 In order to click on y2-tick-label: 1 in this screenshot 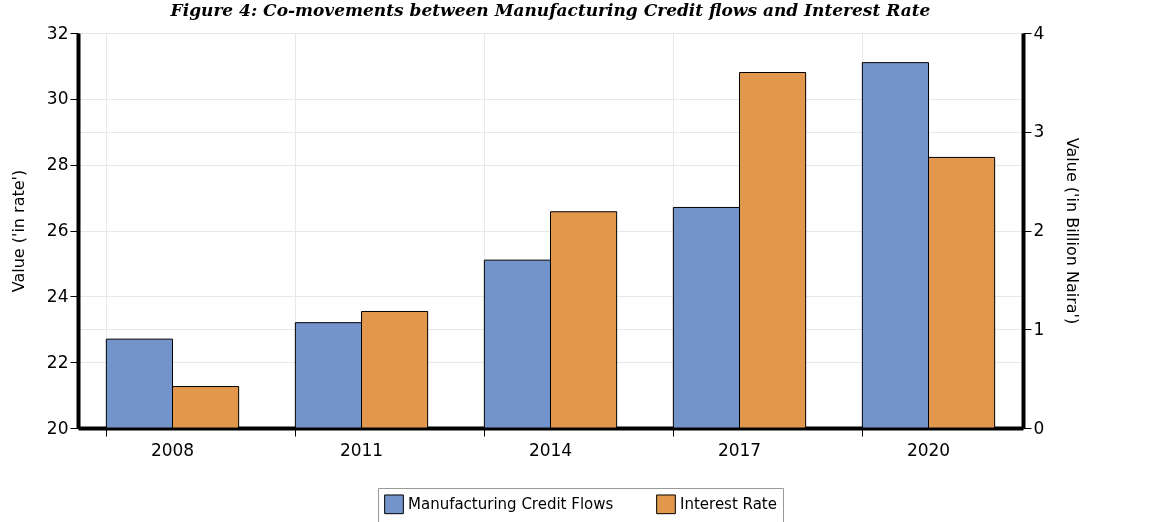, I will do `click(1039, 328)`.